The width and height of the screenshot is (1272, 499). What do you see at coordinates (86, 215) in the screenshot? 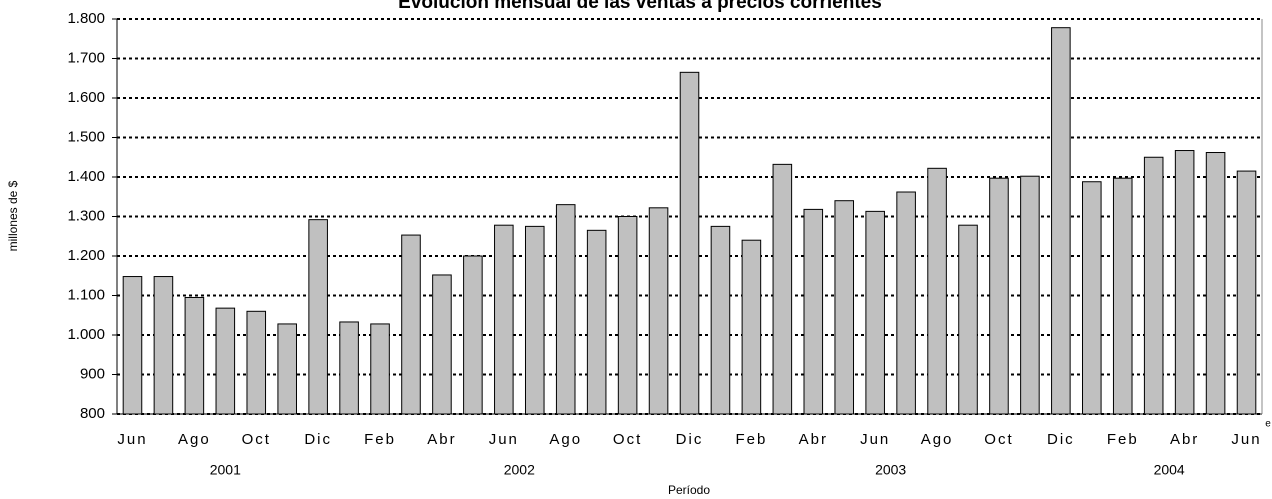
I see `y-tick-label: 1.300` at bounding box center [86, 215].